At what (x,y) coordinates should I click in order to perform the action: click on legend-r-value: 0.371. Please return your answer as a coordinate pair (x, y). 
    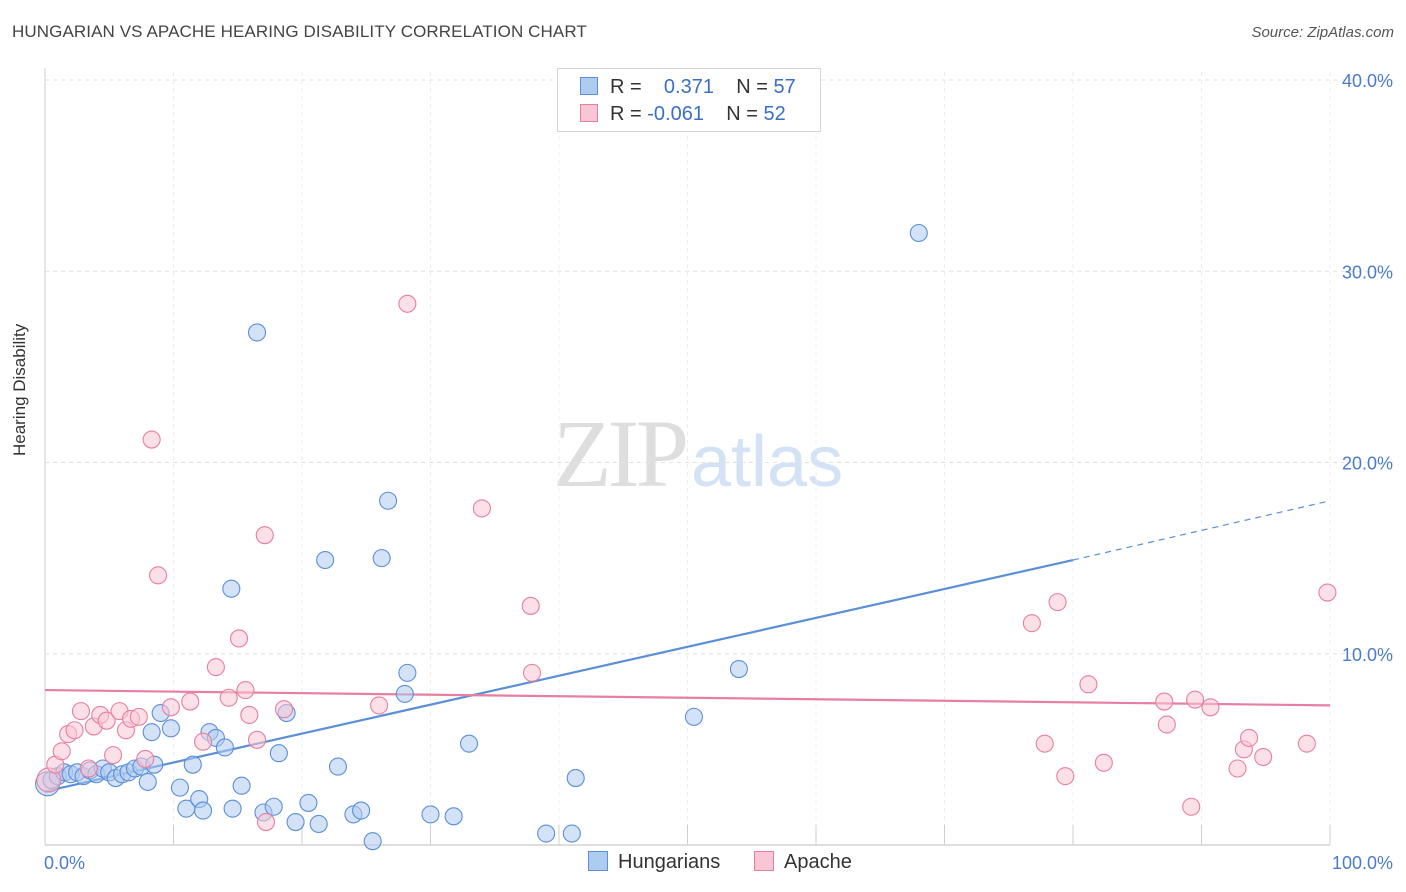
    Looking at the image, I should click on (688, 87).